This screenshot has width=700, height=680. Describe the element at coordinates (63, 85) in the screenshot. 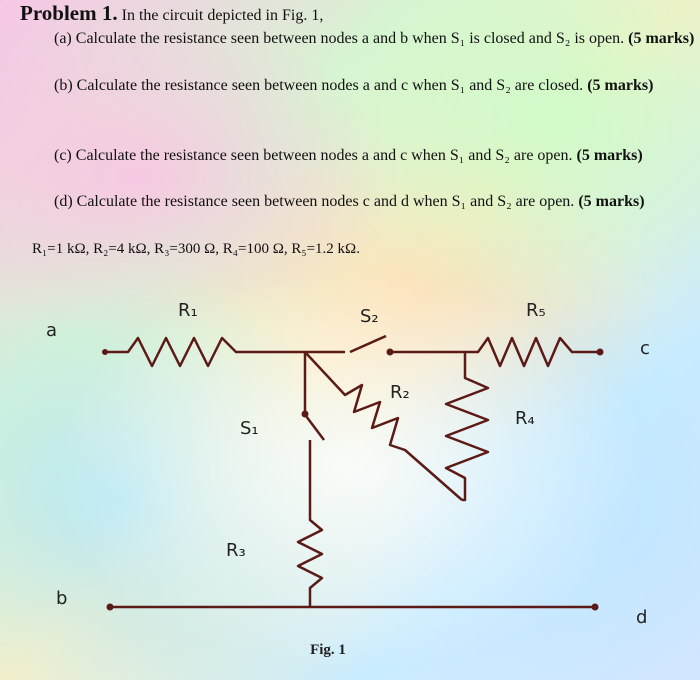

I see `part-label: (b)` at that location.